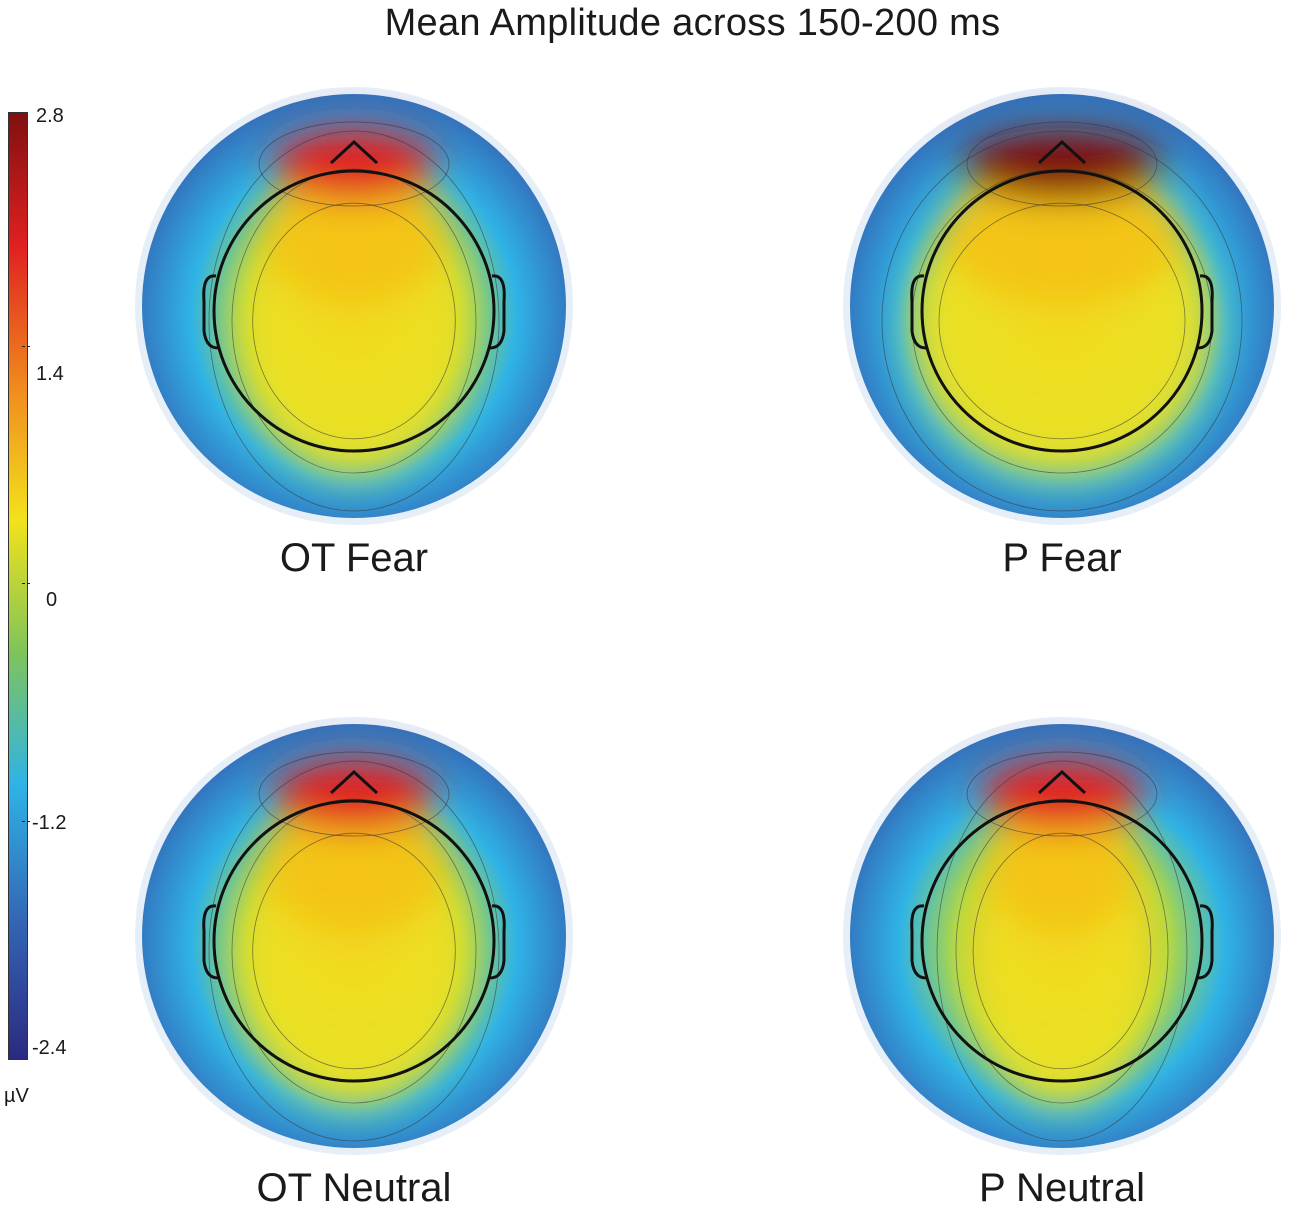  I want to click on map-label-p-neutral: P Neutral, so click(1061, 1188).